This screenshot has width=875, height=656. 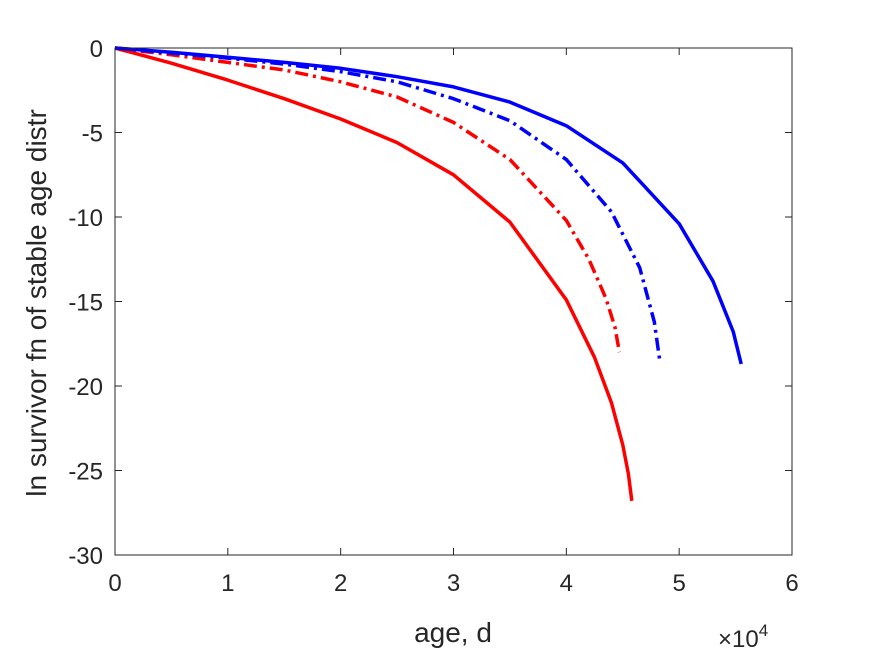 What do you see at coordinates (763, 630) in the screenshot?
I see `x-exponent-power: 4` at bounding box center [763, 630].